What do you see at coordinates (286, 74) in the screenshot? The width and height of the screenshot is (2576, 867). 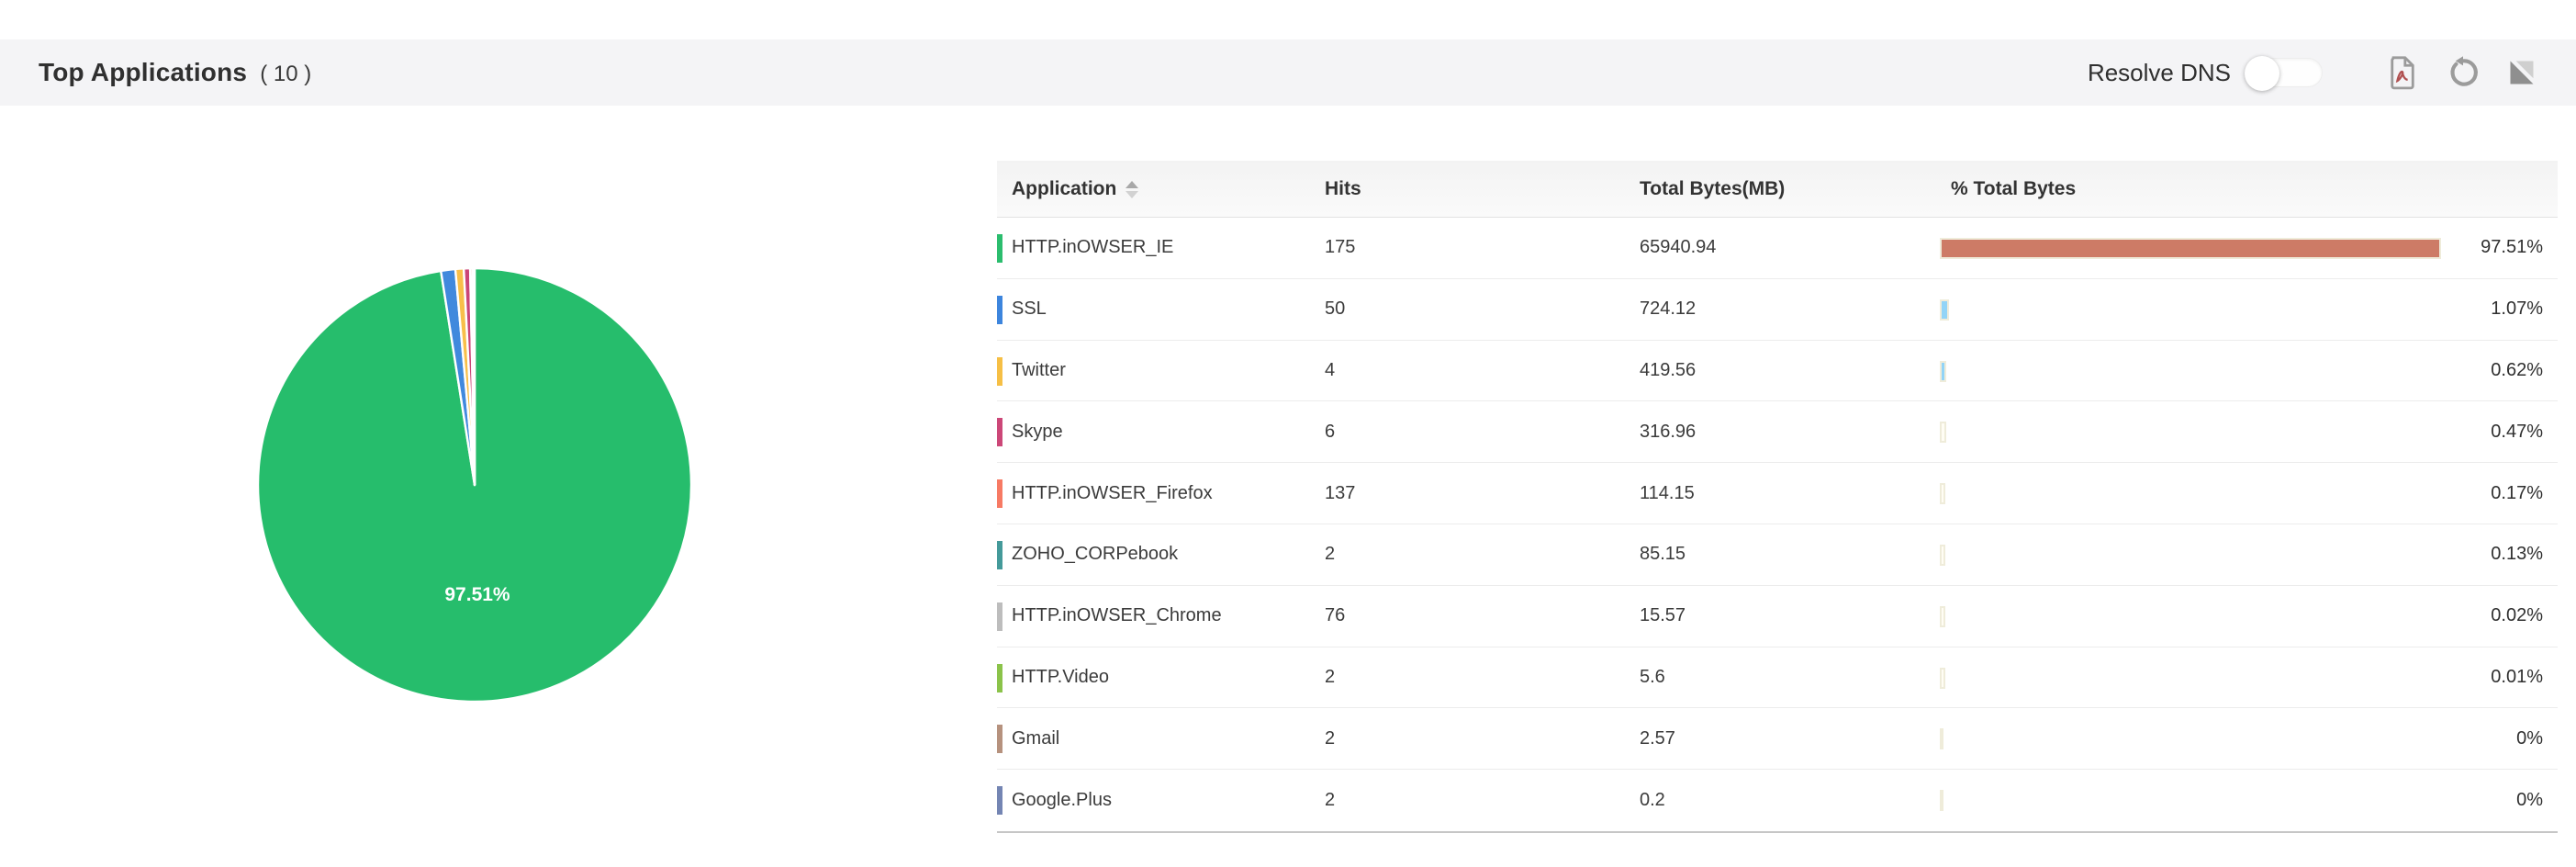 I see `item-count: ( 10 )` at bounding box center [286, 74].